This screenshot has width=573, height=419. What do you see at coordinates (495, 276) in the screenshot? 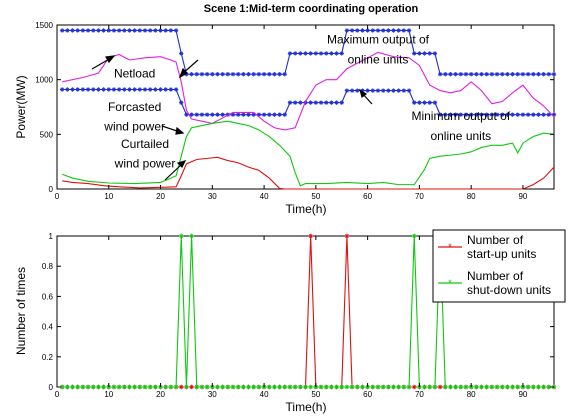
I see `legend-shutdown-label-line1: Number of` at bounding box center [495, 276].